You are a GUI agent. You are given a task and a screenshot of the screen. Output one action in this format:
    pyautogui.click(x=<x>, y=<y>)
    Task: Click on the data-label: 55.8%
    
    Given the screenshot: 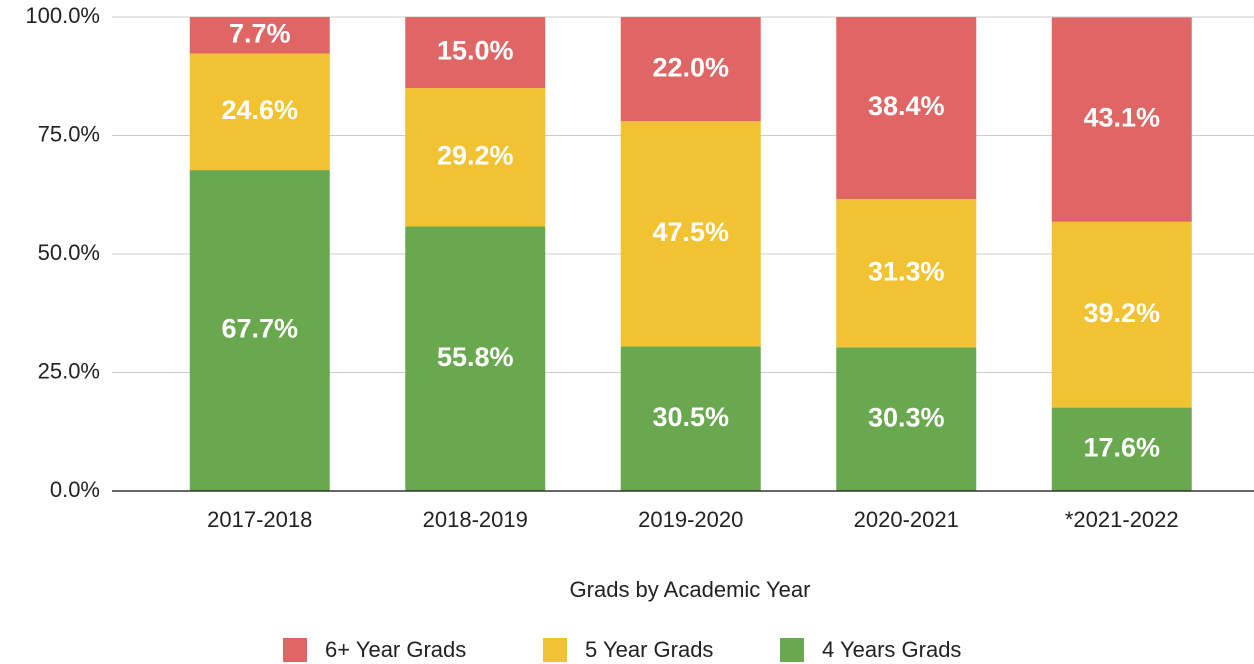 What is the action you would take?
    pyautogui.click(x=475, y=357)
    